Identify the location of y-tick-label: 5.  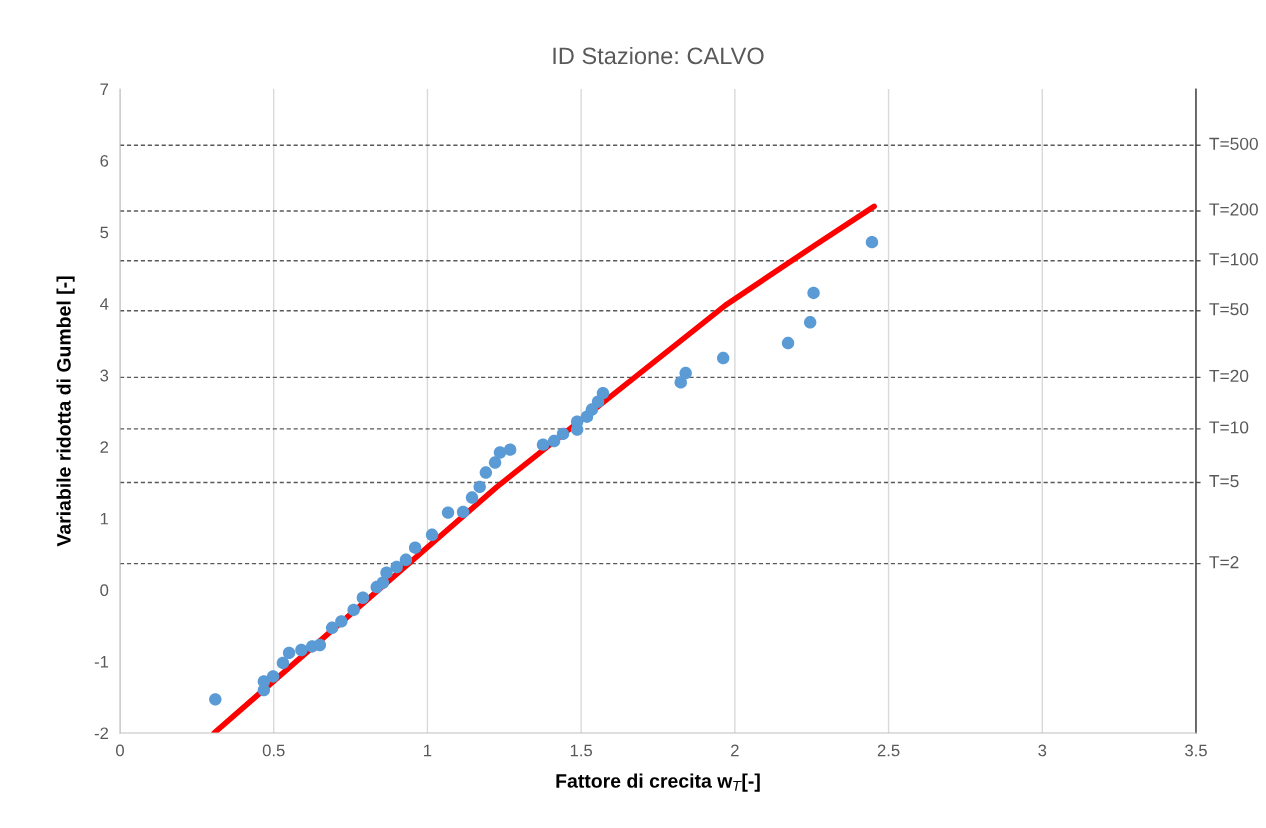
(104, 232).